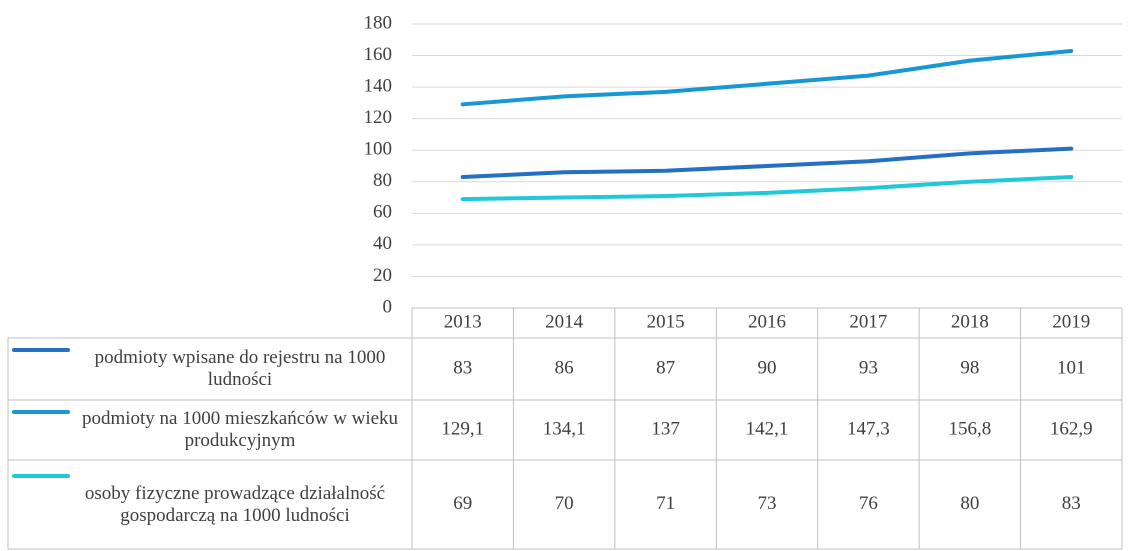  What do you see at coordinates (378, 22) in the screenshot?
I see `y-tick-label: 180` at bounding box center [378, 22].